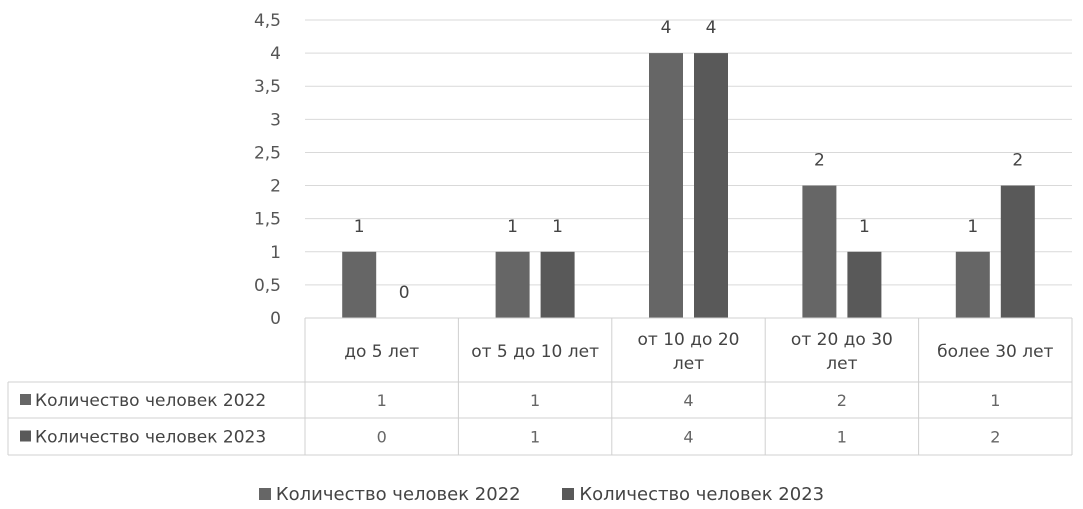 This screenshot has width=1083, height=509. I want to click on category-label: от 10 до 20 лет, so click(689, 352).